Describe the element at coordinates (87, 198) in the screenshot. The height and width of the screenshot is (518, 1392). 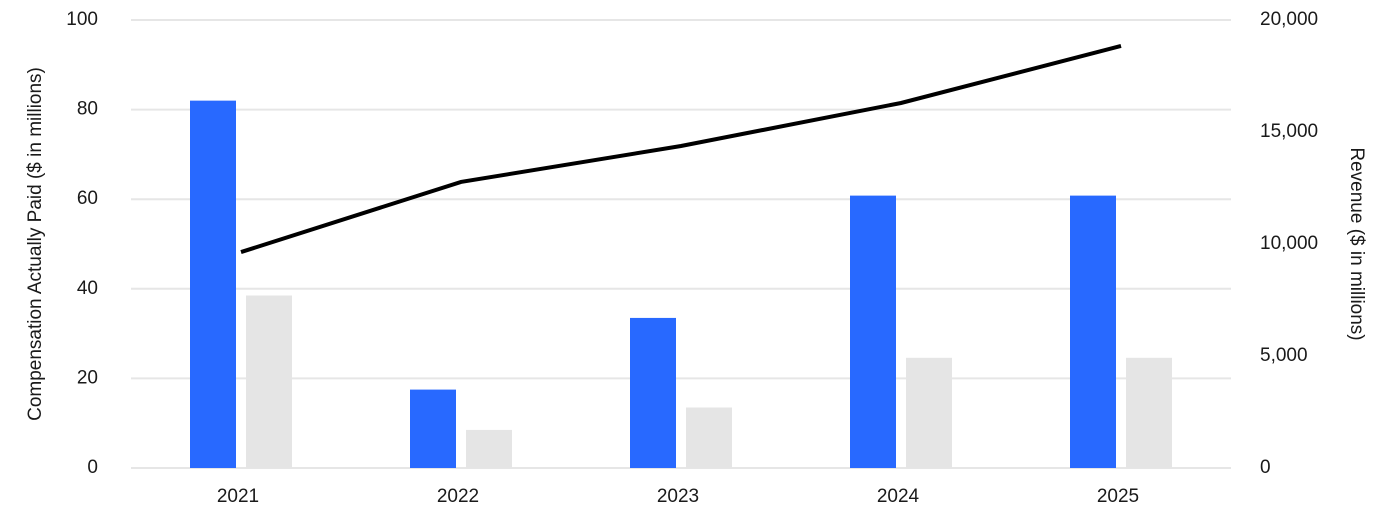
I see `y-tick-label: 60` at that location.